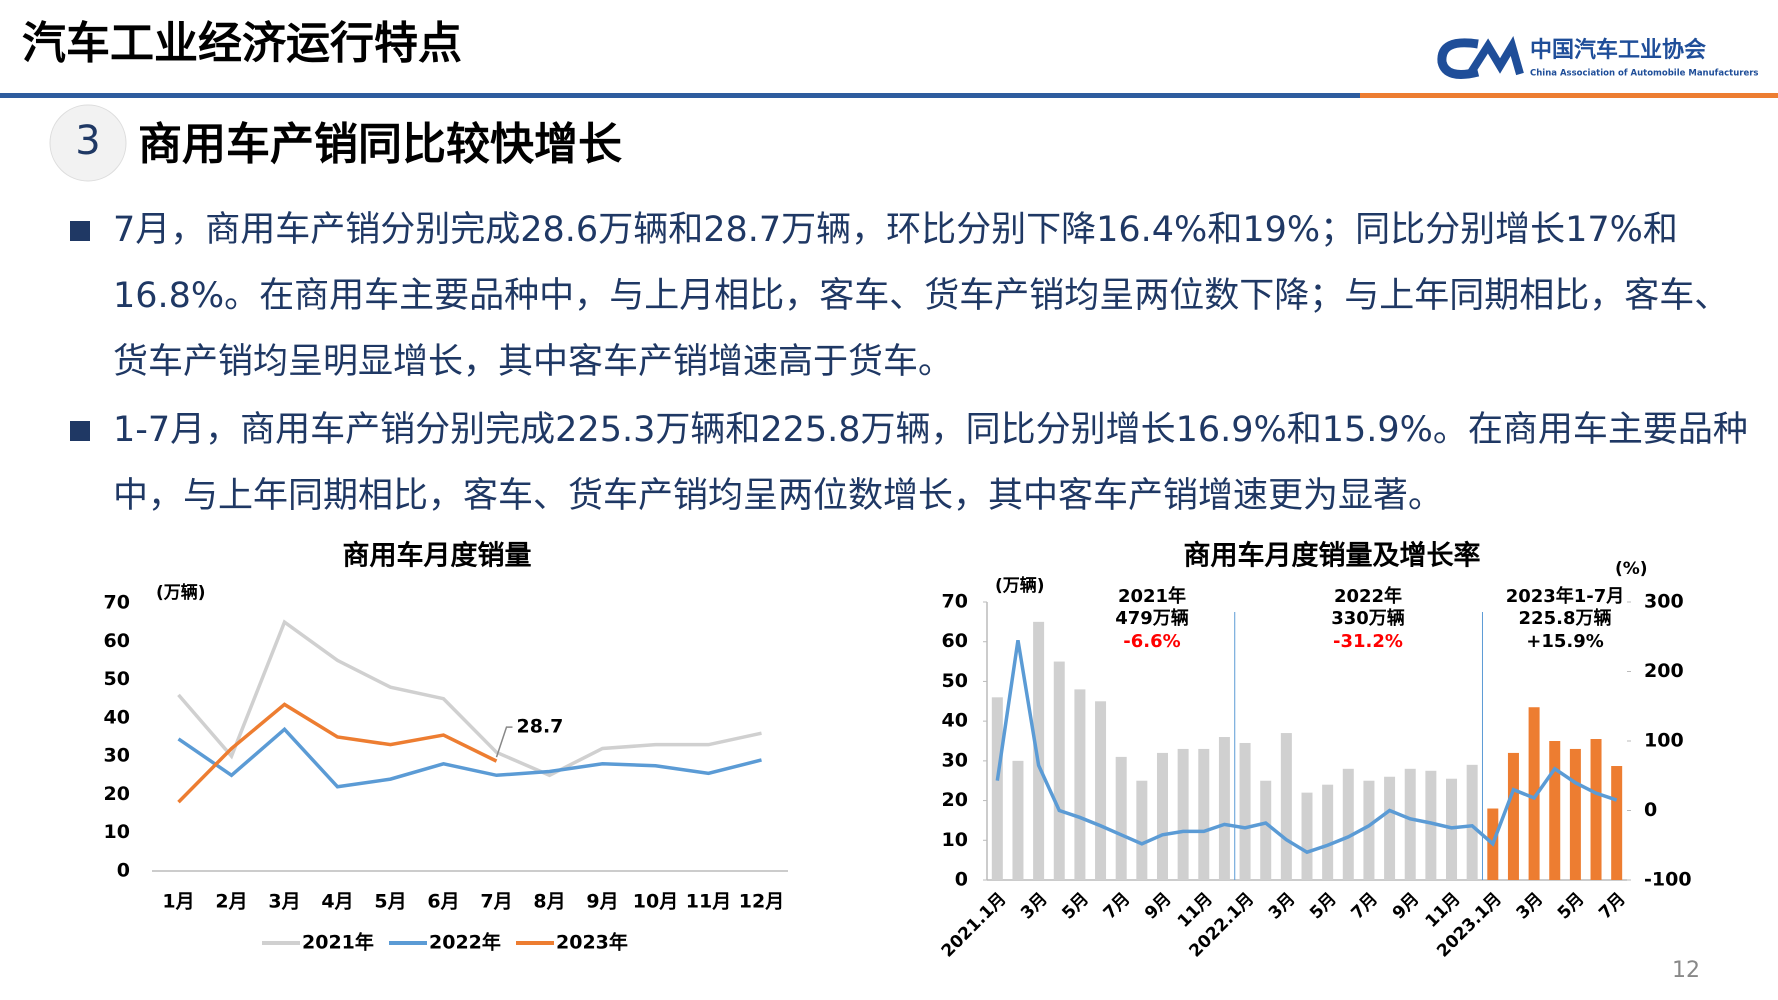 This screenshot has height=1000, width=1778. I want to click on page-number: 12, so click(1686, 970).